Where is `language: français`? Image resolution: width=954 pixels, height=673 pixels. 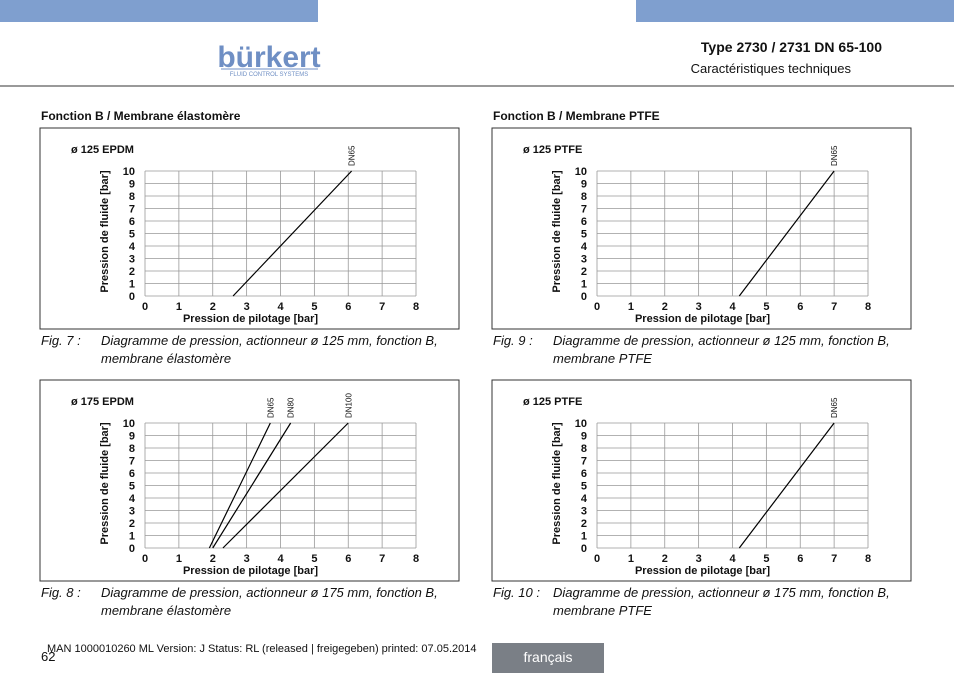 language: français is located at coordinates (547, 657).